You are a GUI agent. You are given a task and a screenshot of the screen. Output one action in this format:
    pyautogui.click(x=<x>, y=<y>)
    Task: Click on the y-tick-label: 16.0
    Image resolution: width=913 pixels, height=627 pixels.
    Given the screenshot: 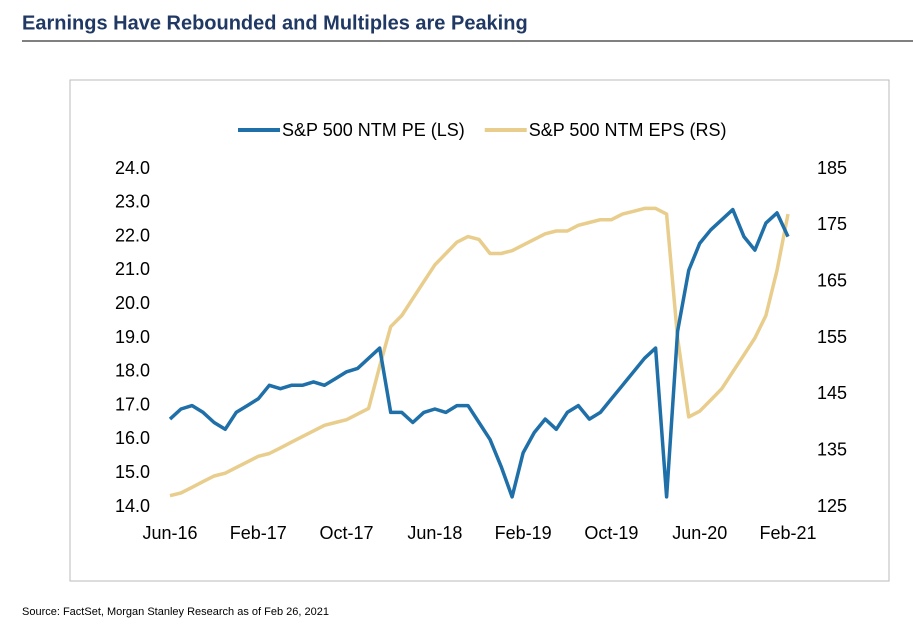 What is the action you would take?
    pyautogui.click(x=132, y=438)
    